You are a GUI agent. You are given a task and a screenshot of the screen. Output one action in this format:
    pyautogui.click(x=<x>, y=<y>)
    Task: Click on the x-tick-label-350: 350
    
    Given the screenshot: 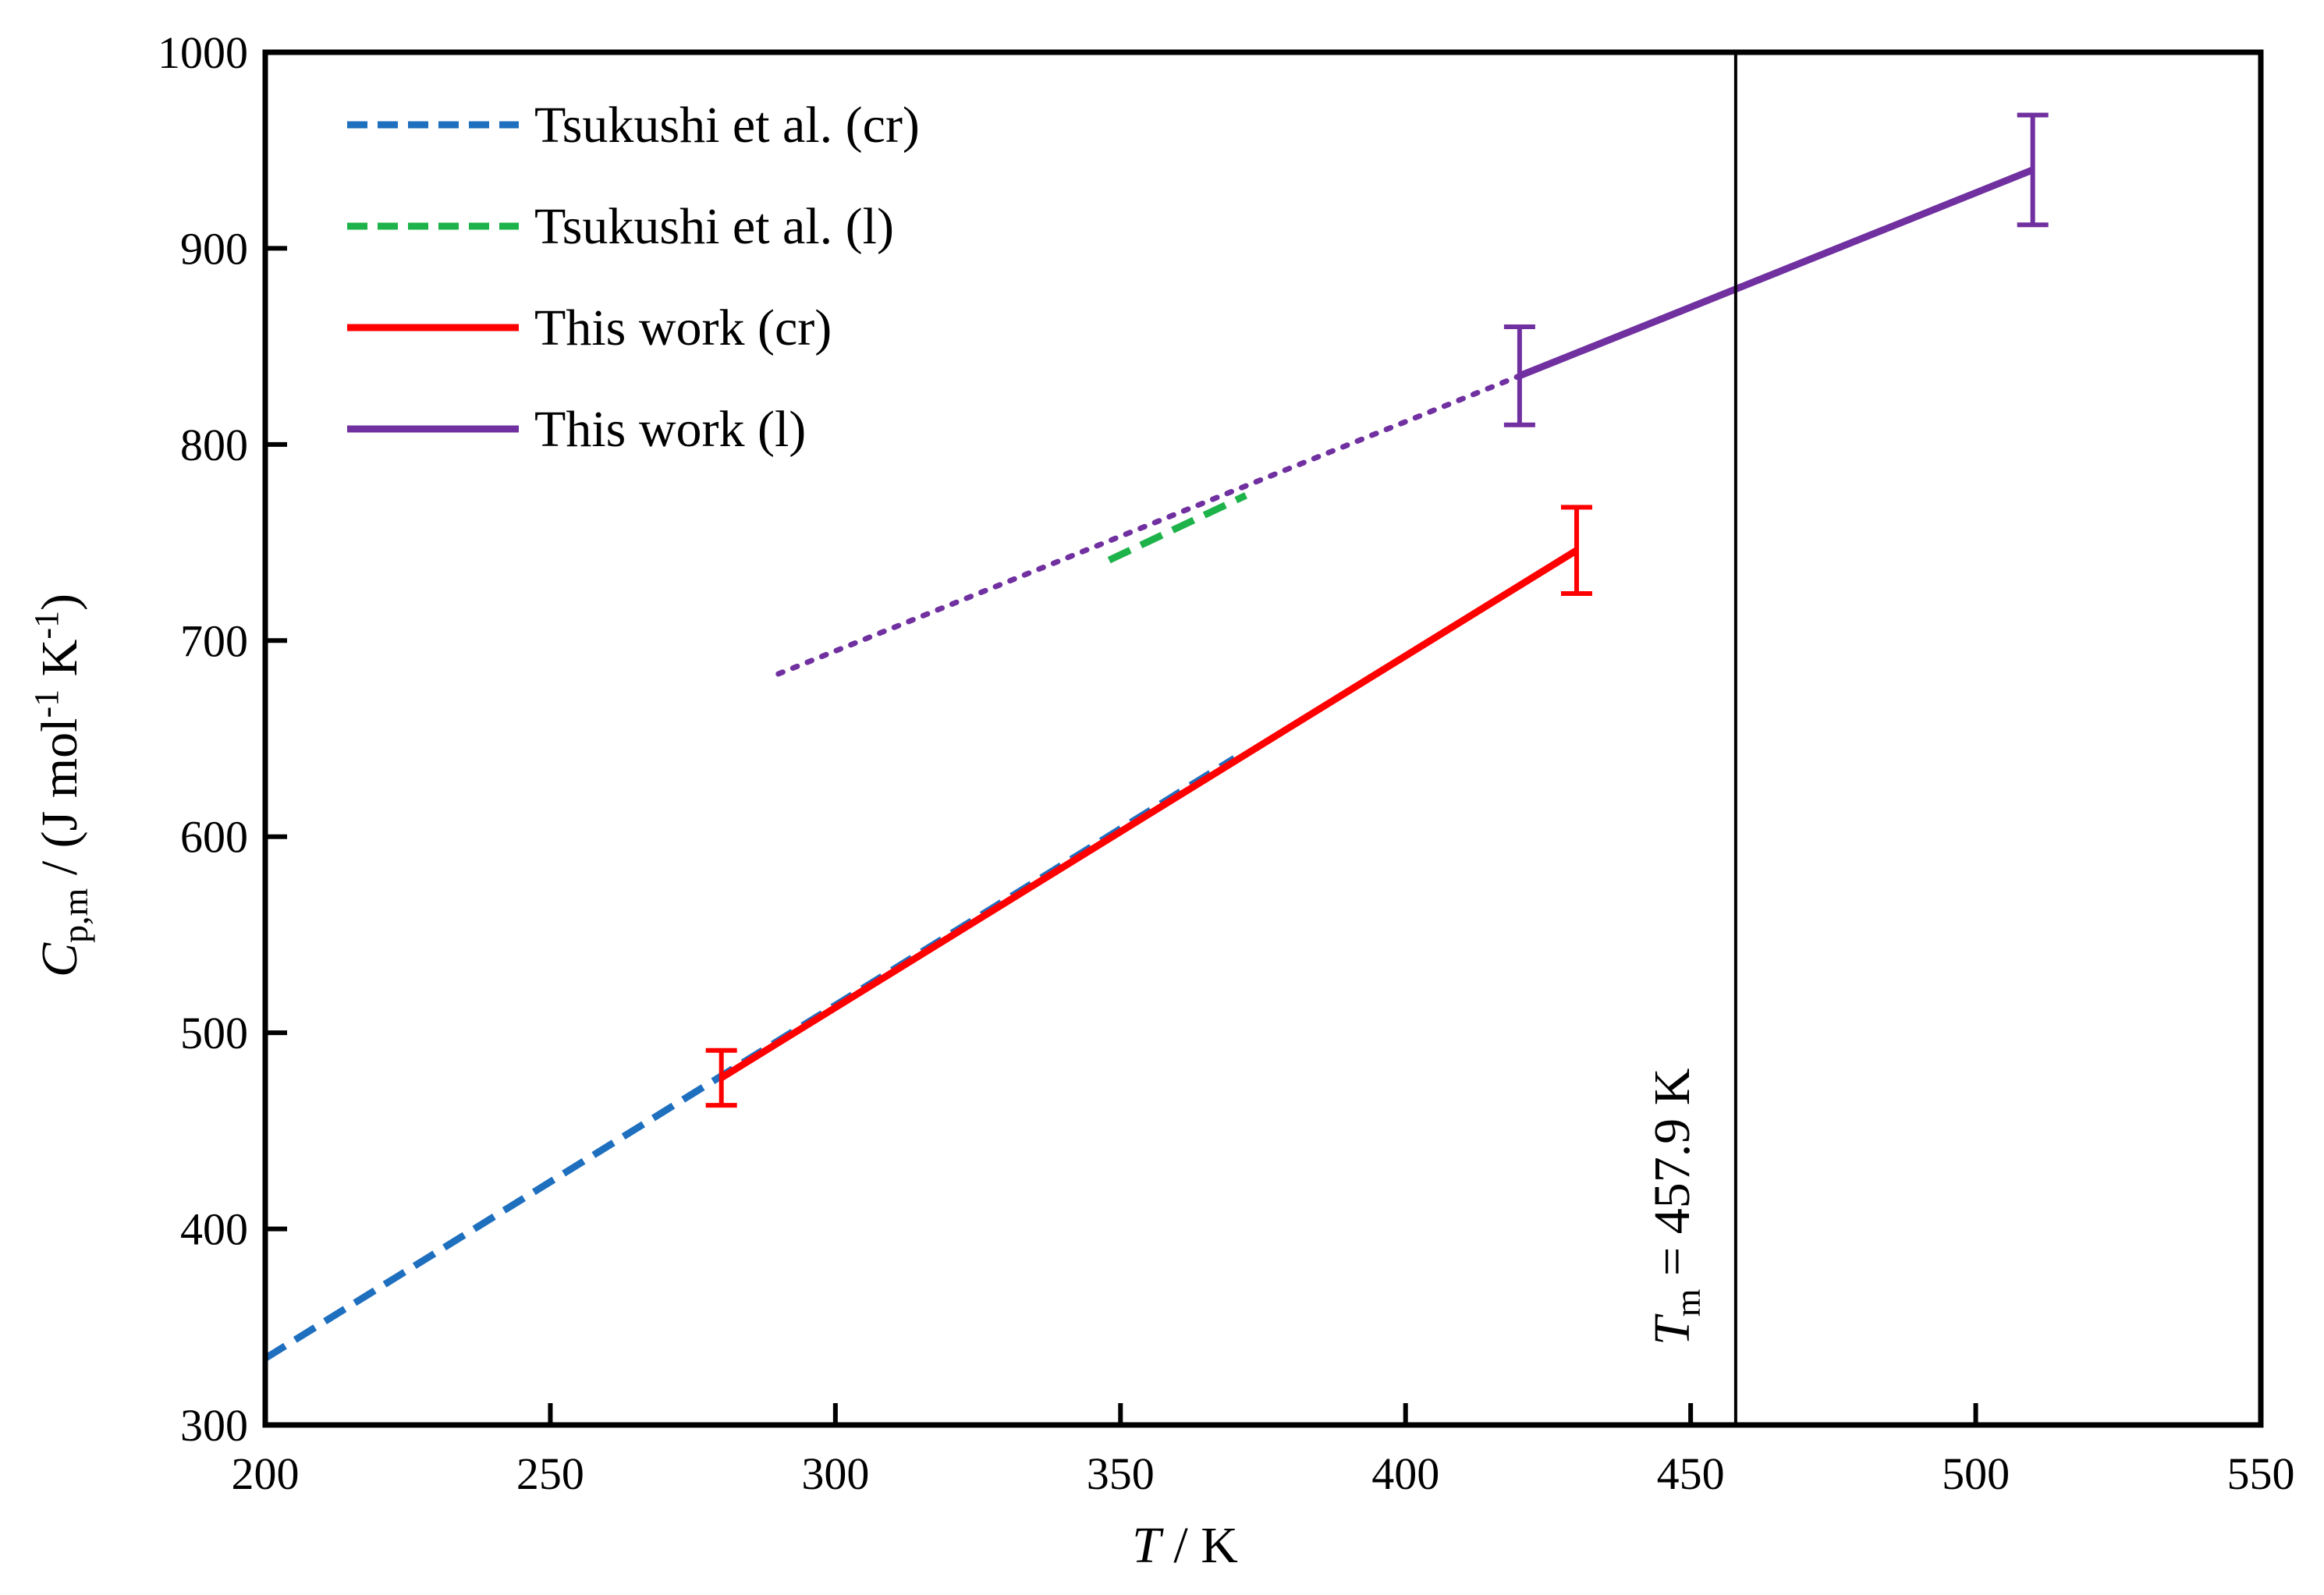 What is the action you would take?
    pyautogui.click(x=1121, y=1473)
    